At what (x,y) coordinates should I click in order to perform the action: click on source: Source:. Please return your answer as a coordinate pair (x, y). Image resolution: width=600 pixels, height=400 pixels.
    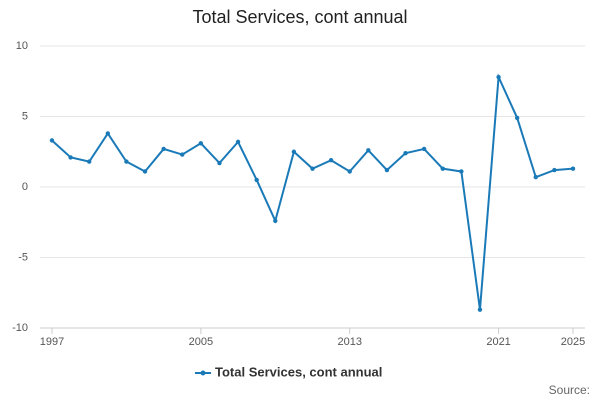
    Looking at the image, I should click on (569, 390).